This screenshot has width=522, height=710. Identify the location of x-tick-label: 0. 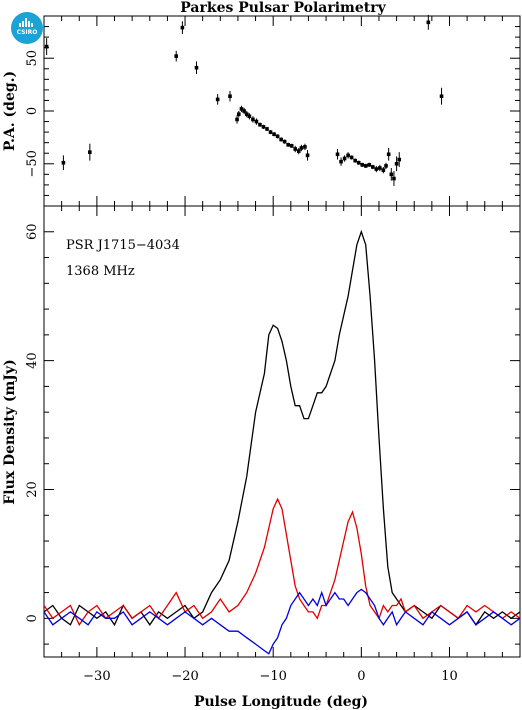
(361, 676).